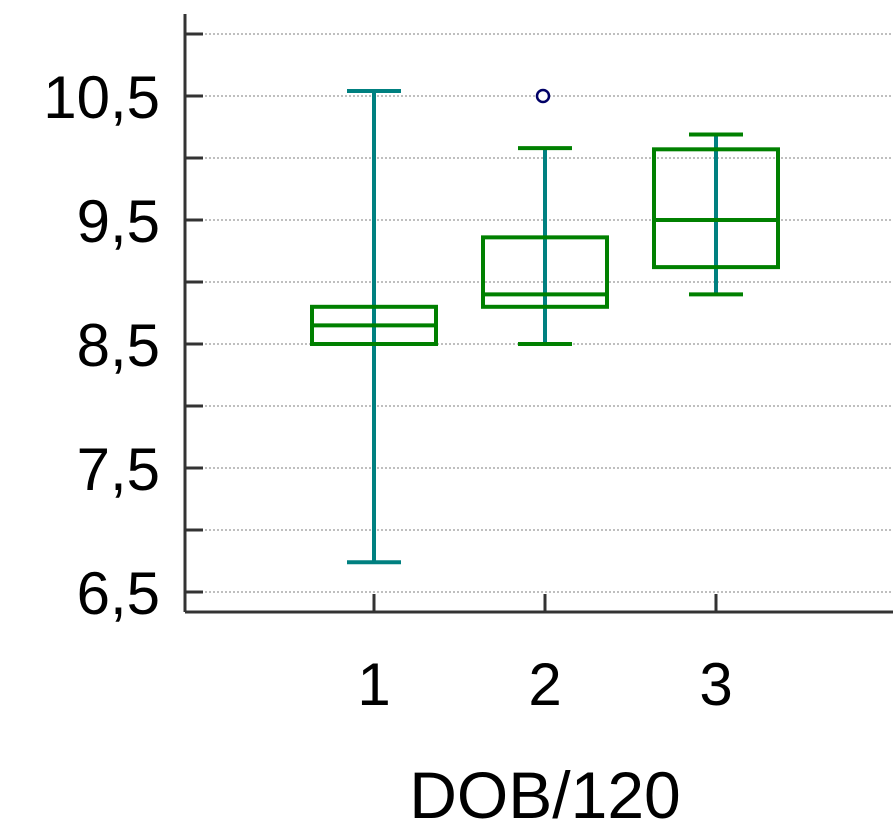 This screenshot has width=893, height=827. What do you see at coordinates (118, 221) in the screenshot?
I see `y-tick-label: 9,5` at bounding box center [118, 221].